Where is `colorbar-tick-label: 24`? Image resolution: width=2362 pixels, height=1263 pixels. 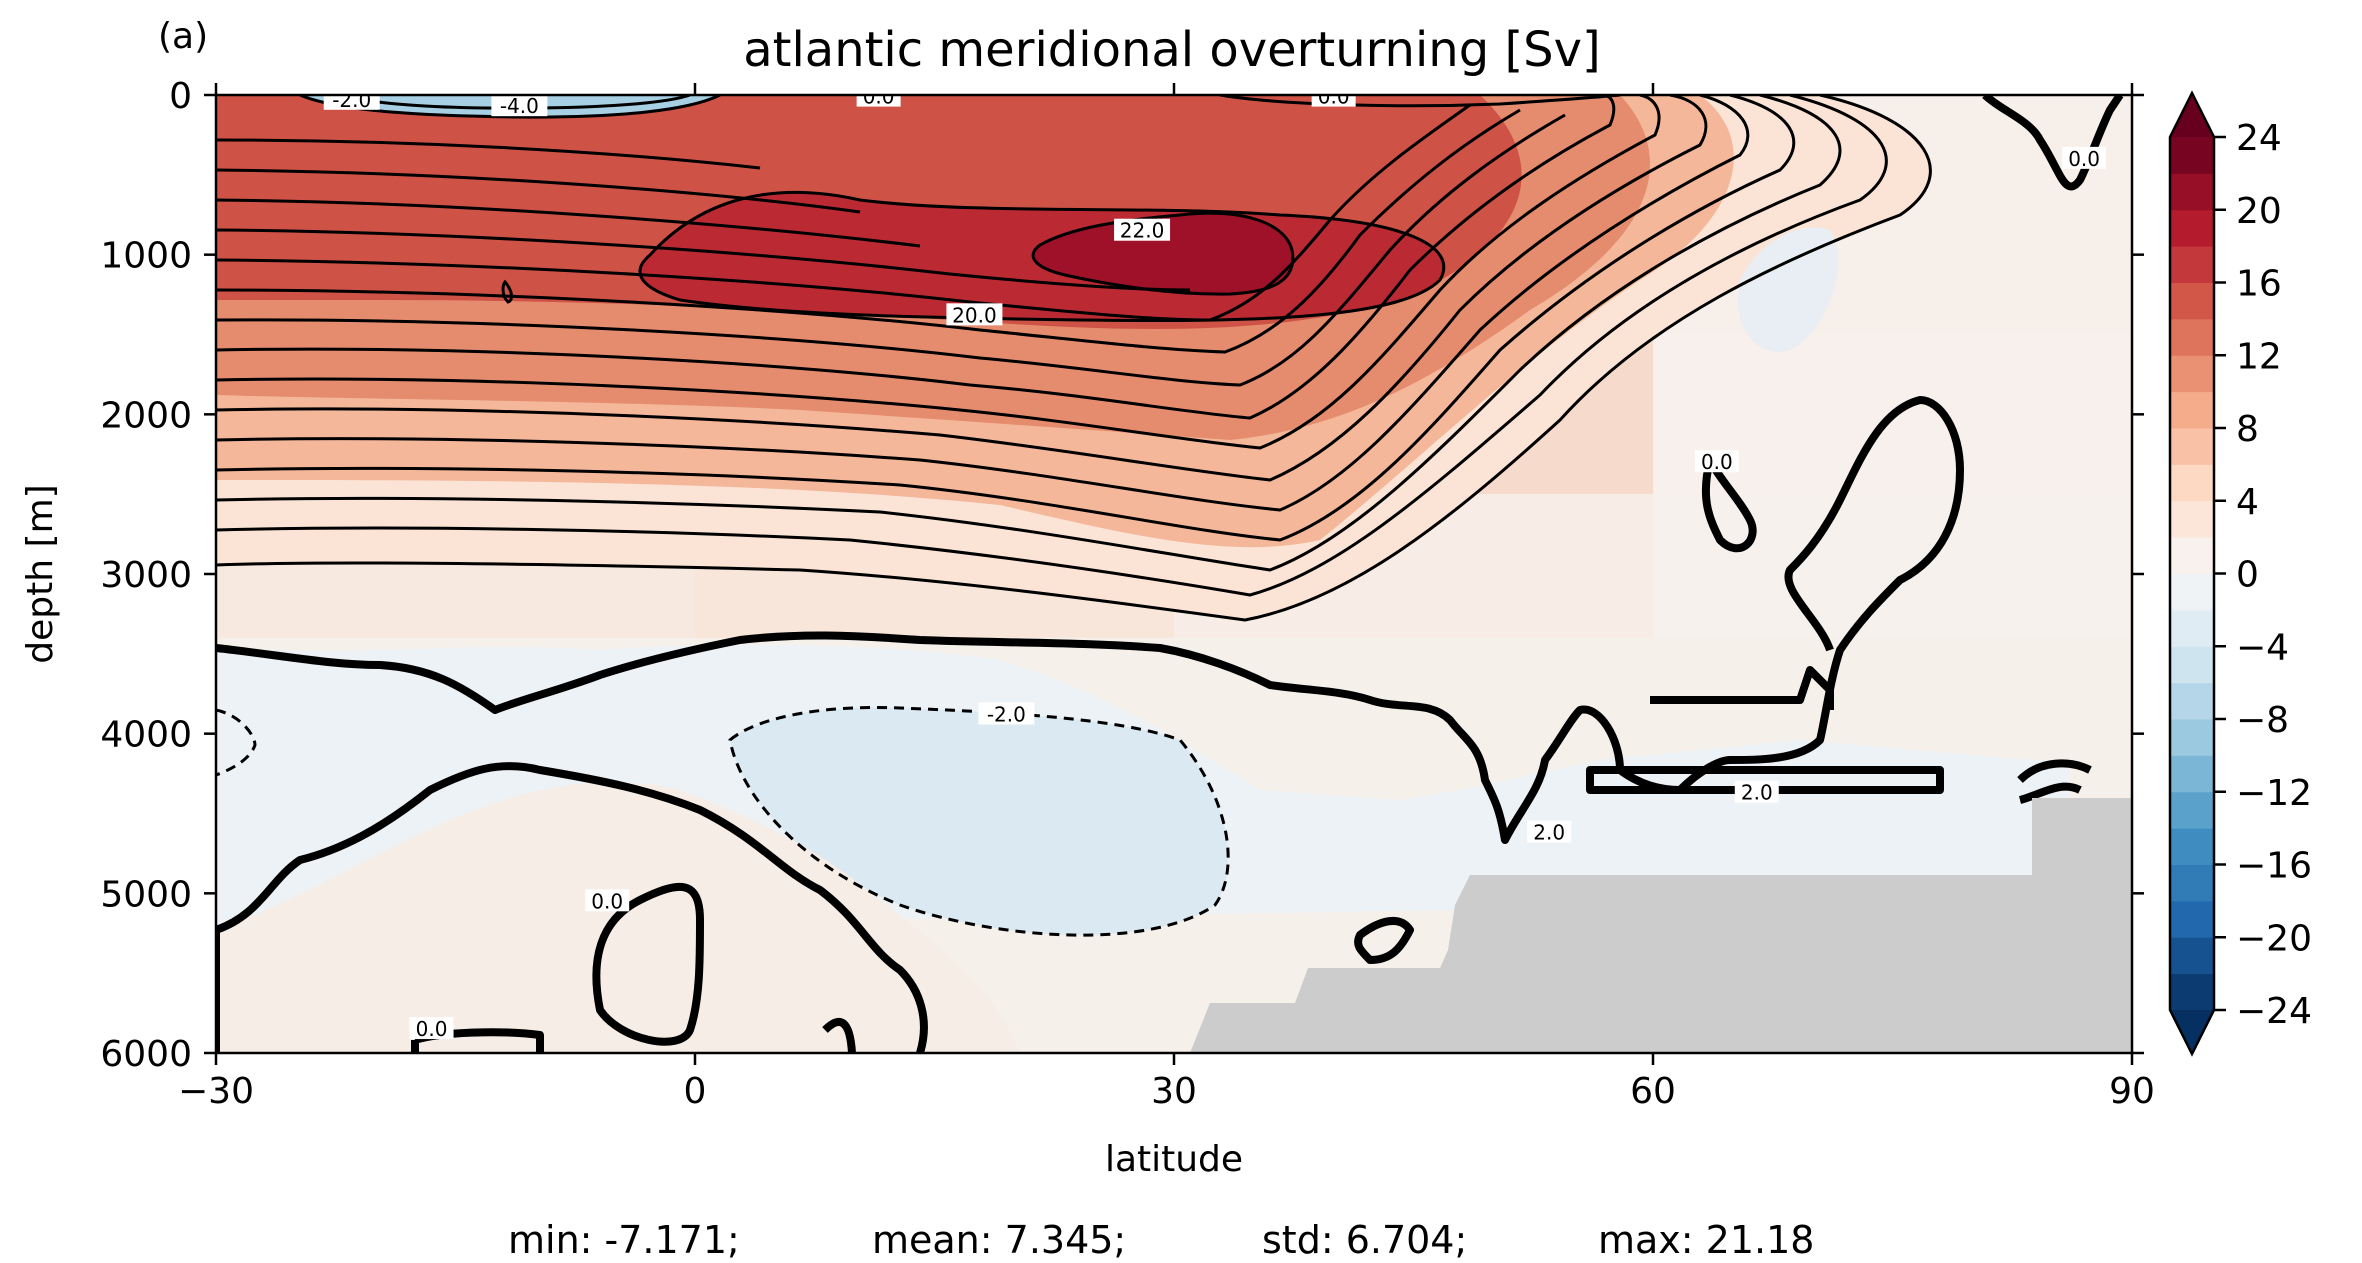 colorbar-tick-label: 24 is located at coordinates (2259, 138).